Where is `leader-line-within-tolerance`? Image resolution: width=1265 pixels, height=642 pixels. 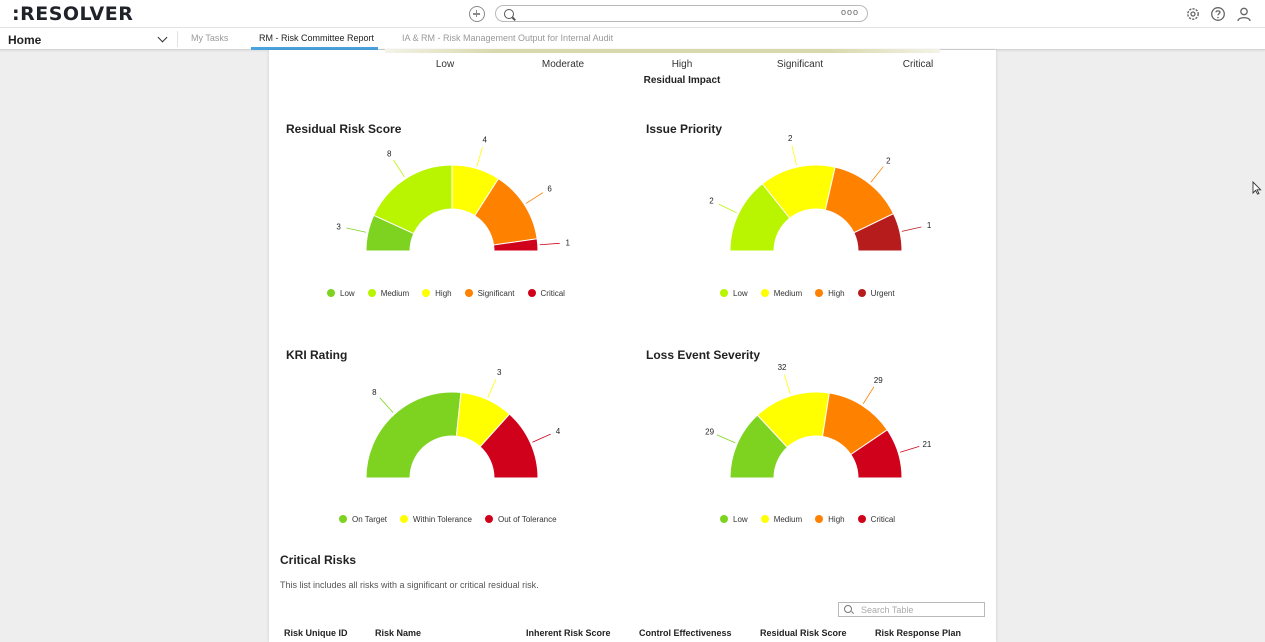 leader-line-within-tolerance is located at coordinates (492, 388).